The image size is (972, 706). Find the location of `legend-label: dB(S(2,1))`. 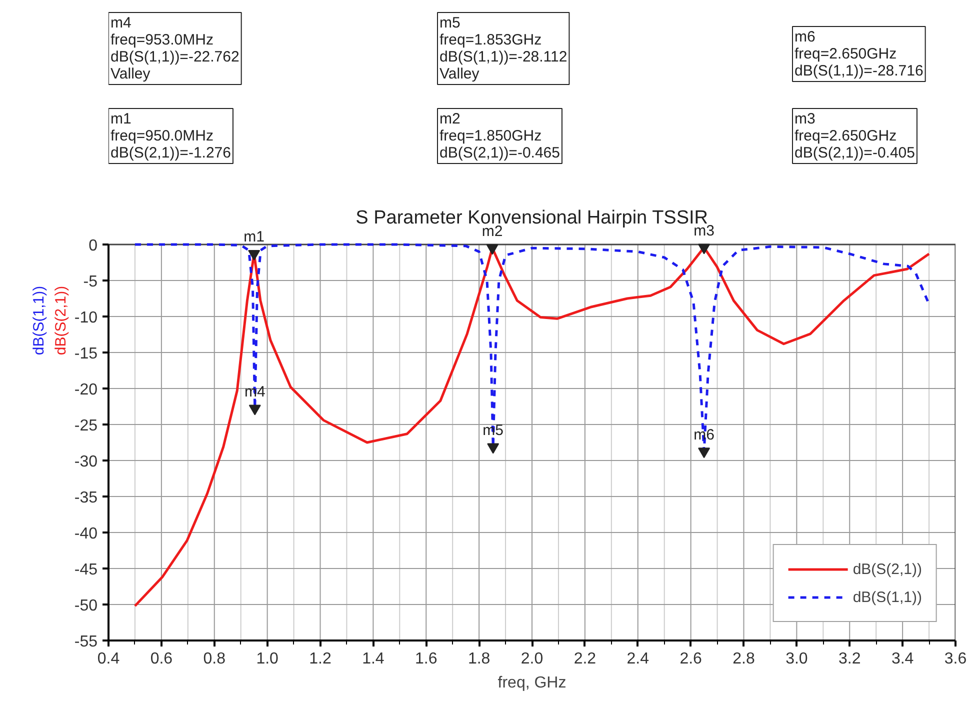

legend-label: dB(S(2,1)) is located at coordinates (887, 569).